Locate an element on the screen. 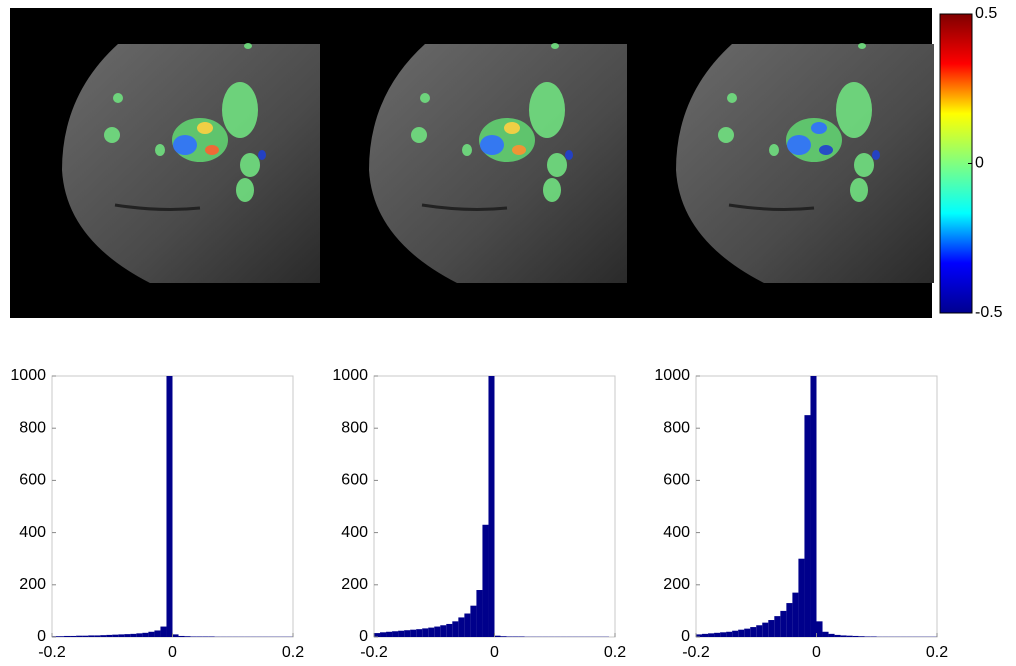 The height and width of the screenshot is (666, 1016). x-tick-label: 0 is located at coordinates (494, 652).